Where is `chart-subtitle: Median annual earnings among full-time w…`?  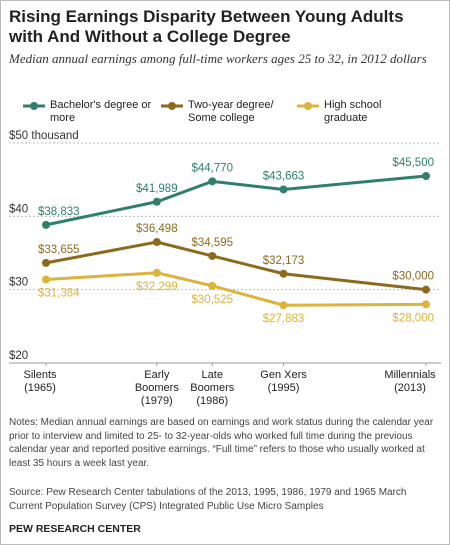 chart-subtitle: Median annual earnings among full-time w… is located at coordinates (218, 58).